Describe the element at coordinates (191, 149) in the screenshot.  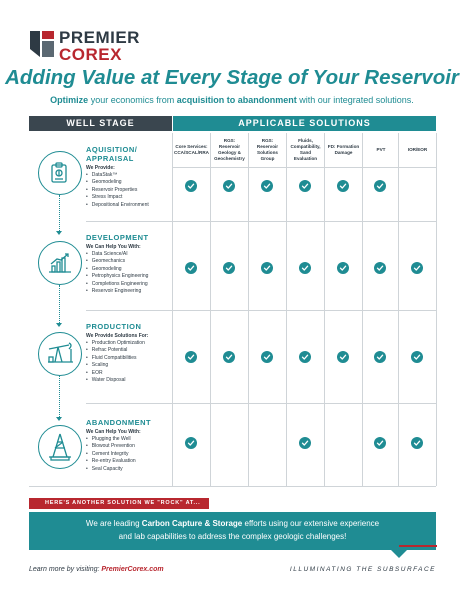
I see `column-header-core-services: Core Services: CCA/SCAL/RRA` at that location.